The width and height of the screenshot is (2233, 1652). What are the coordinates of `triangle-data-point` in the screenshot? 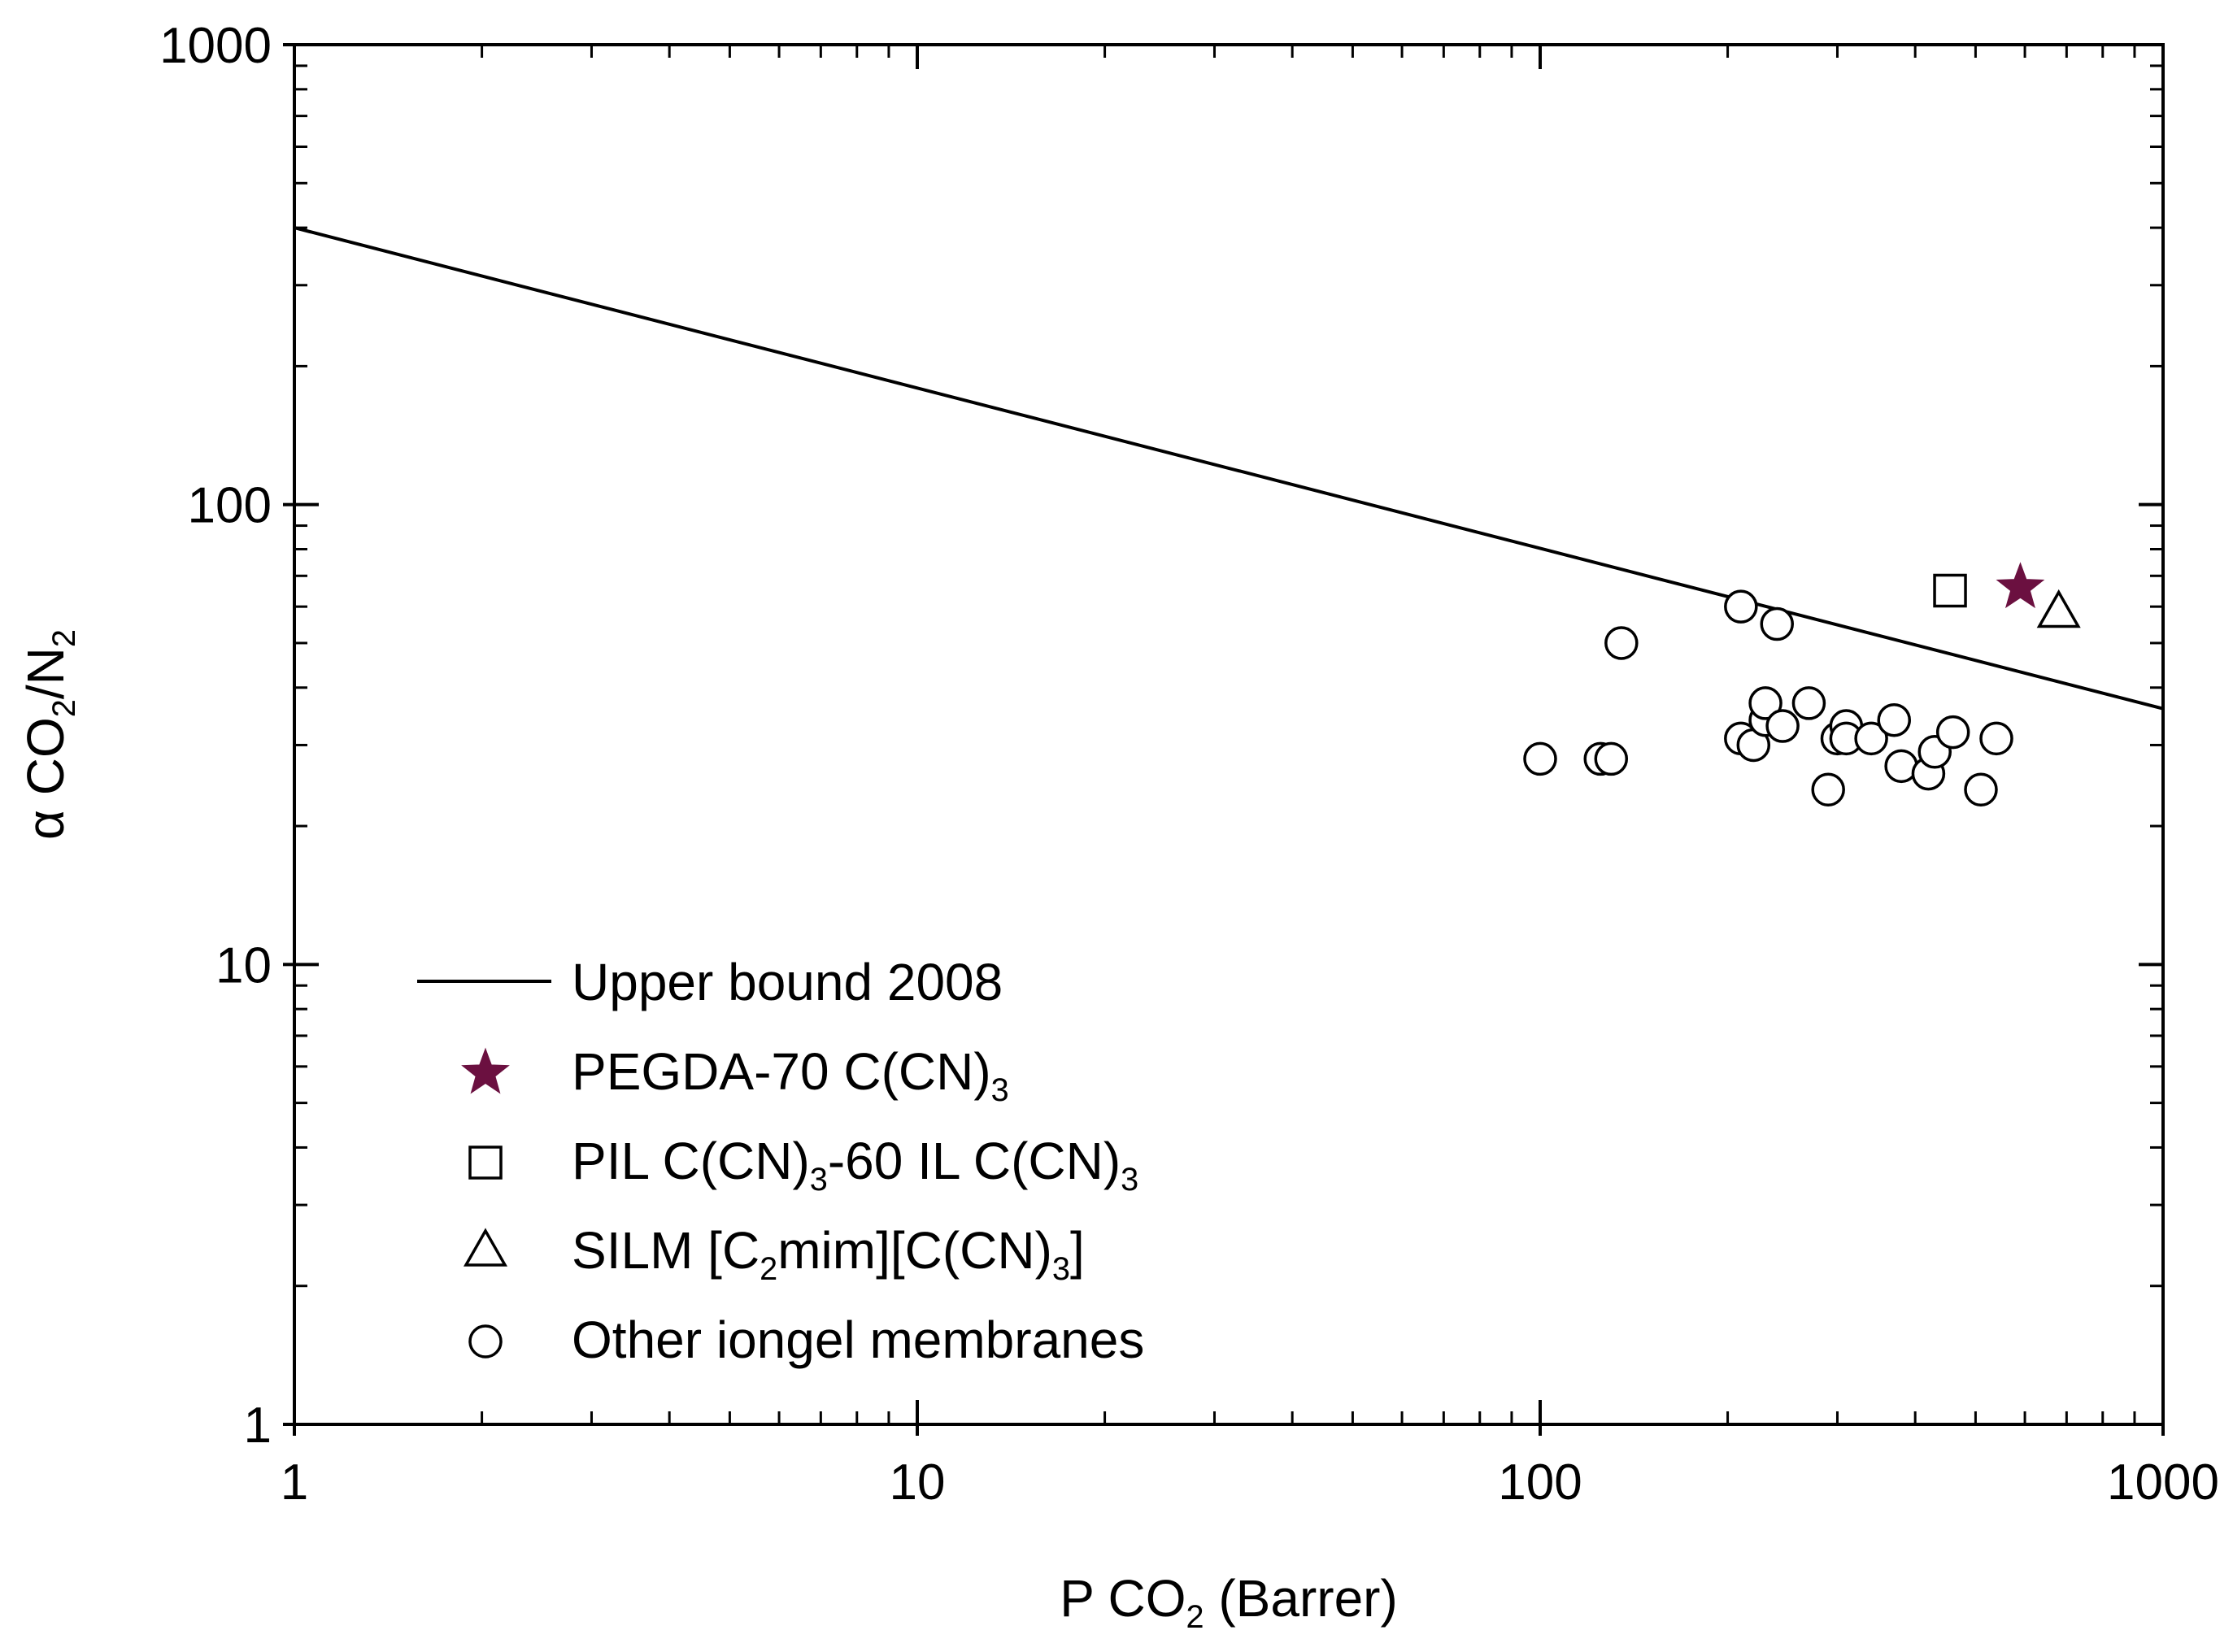 It's located at (2058, 608).